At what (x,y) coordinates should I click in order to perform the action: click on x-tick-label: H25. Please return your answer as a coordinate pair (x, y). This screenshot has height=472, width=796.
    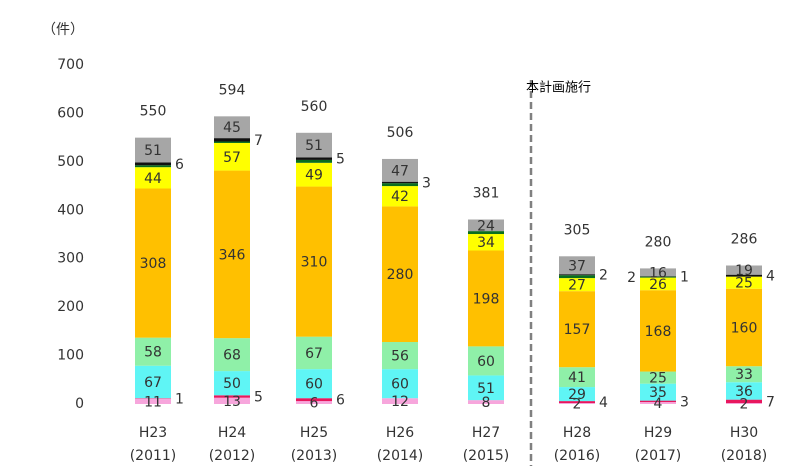
    Looking at the image, I should click on (314, 433).